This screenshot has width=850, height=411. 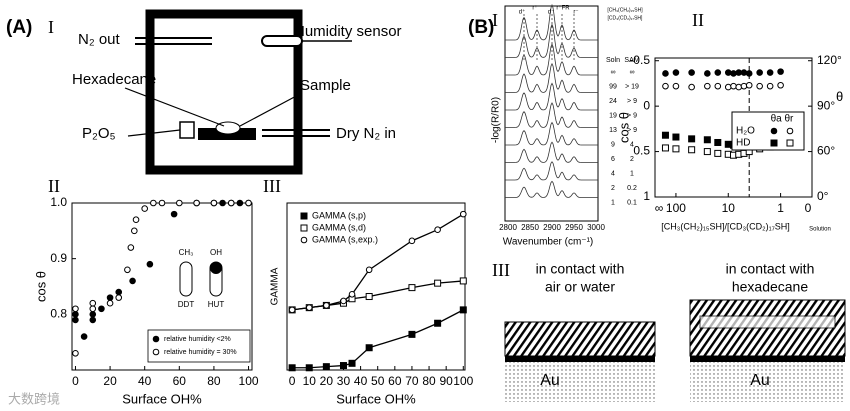 What do you see at coordinates (632, 173) in the screenshot?
I see `table-cell: 1` at bounding box center [632, 173].